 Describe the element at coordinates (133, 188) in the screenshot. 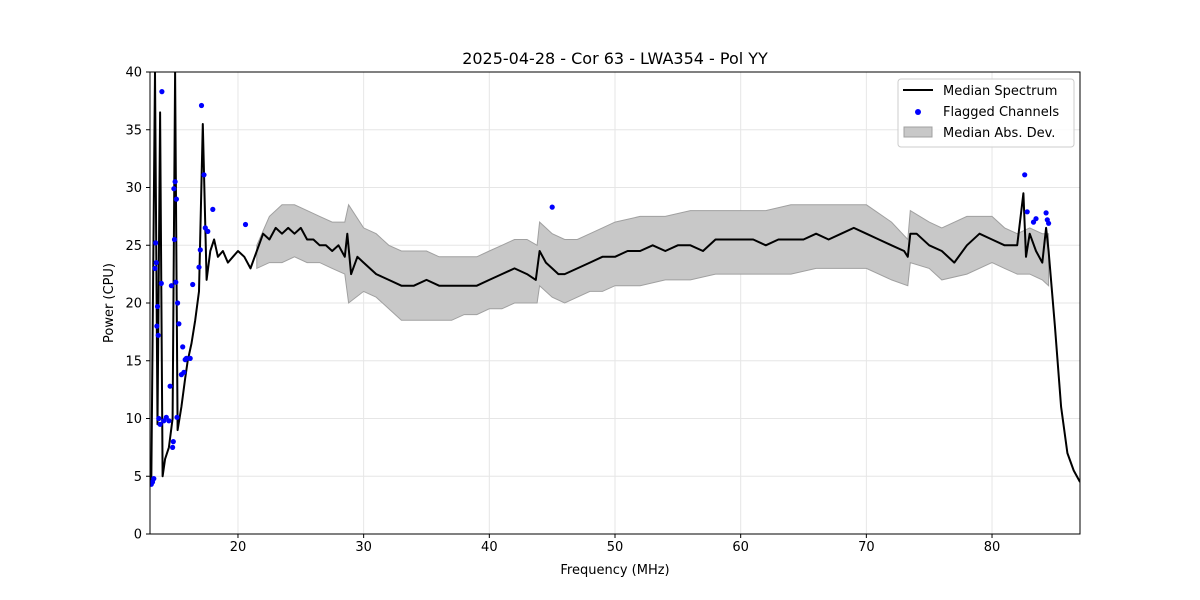

I see `y-tick-label: 30` at that location.